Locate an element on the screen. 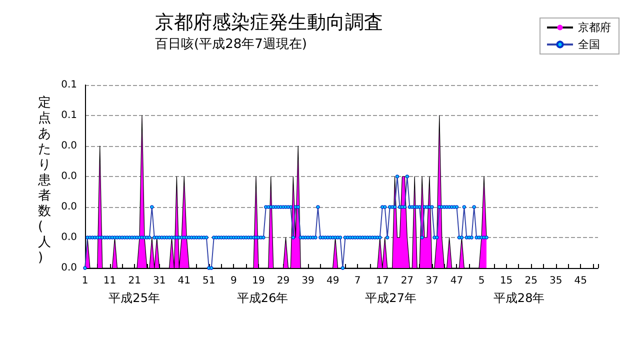  text: 平成28年 is located at coordinates (519, 298).